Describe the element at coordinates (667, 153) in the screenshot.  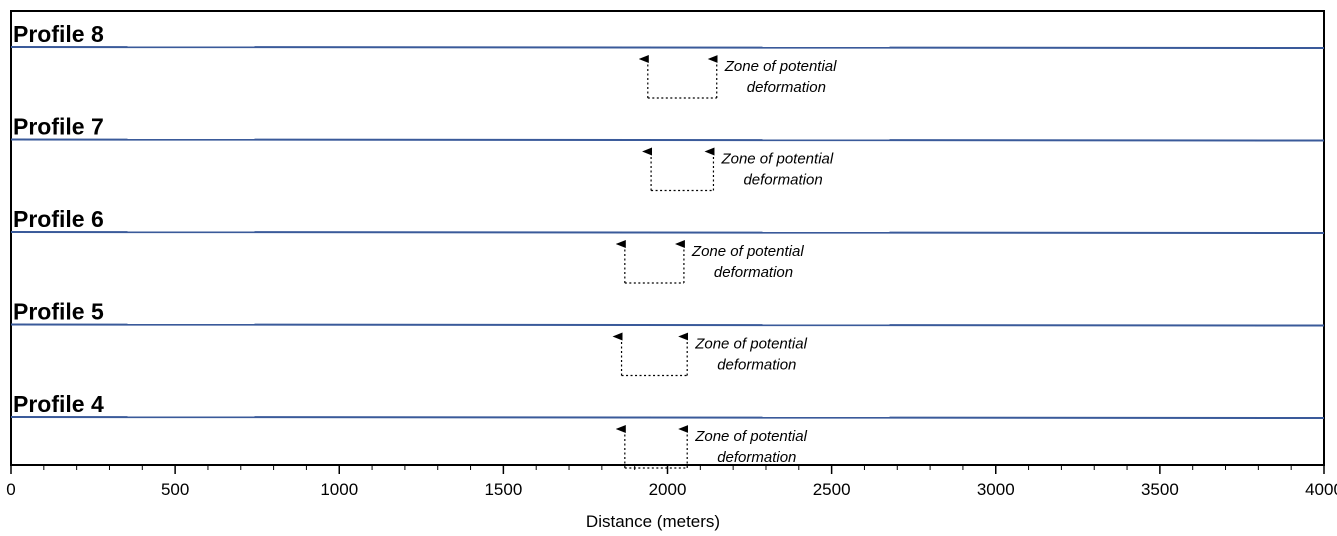
I see `profile-group: Profile 7 Zone of potential deformation` at that location.